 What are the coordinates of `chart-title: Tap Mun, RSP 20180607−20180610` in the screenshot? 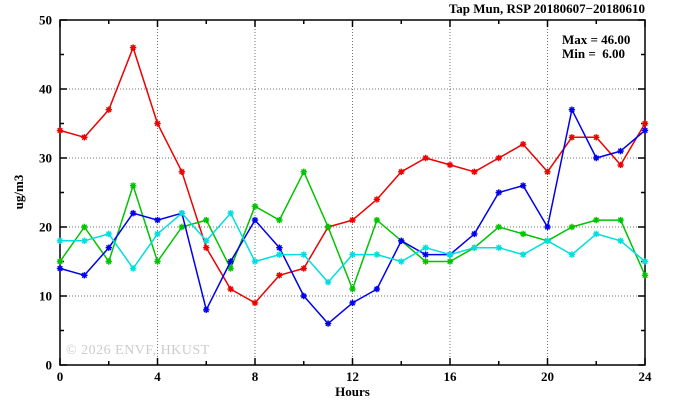 It's located at (546, 8).